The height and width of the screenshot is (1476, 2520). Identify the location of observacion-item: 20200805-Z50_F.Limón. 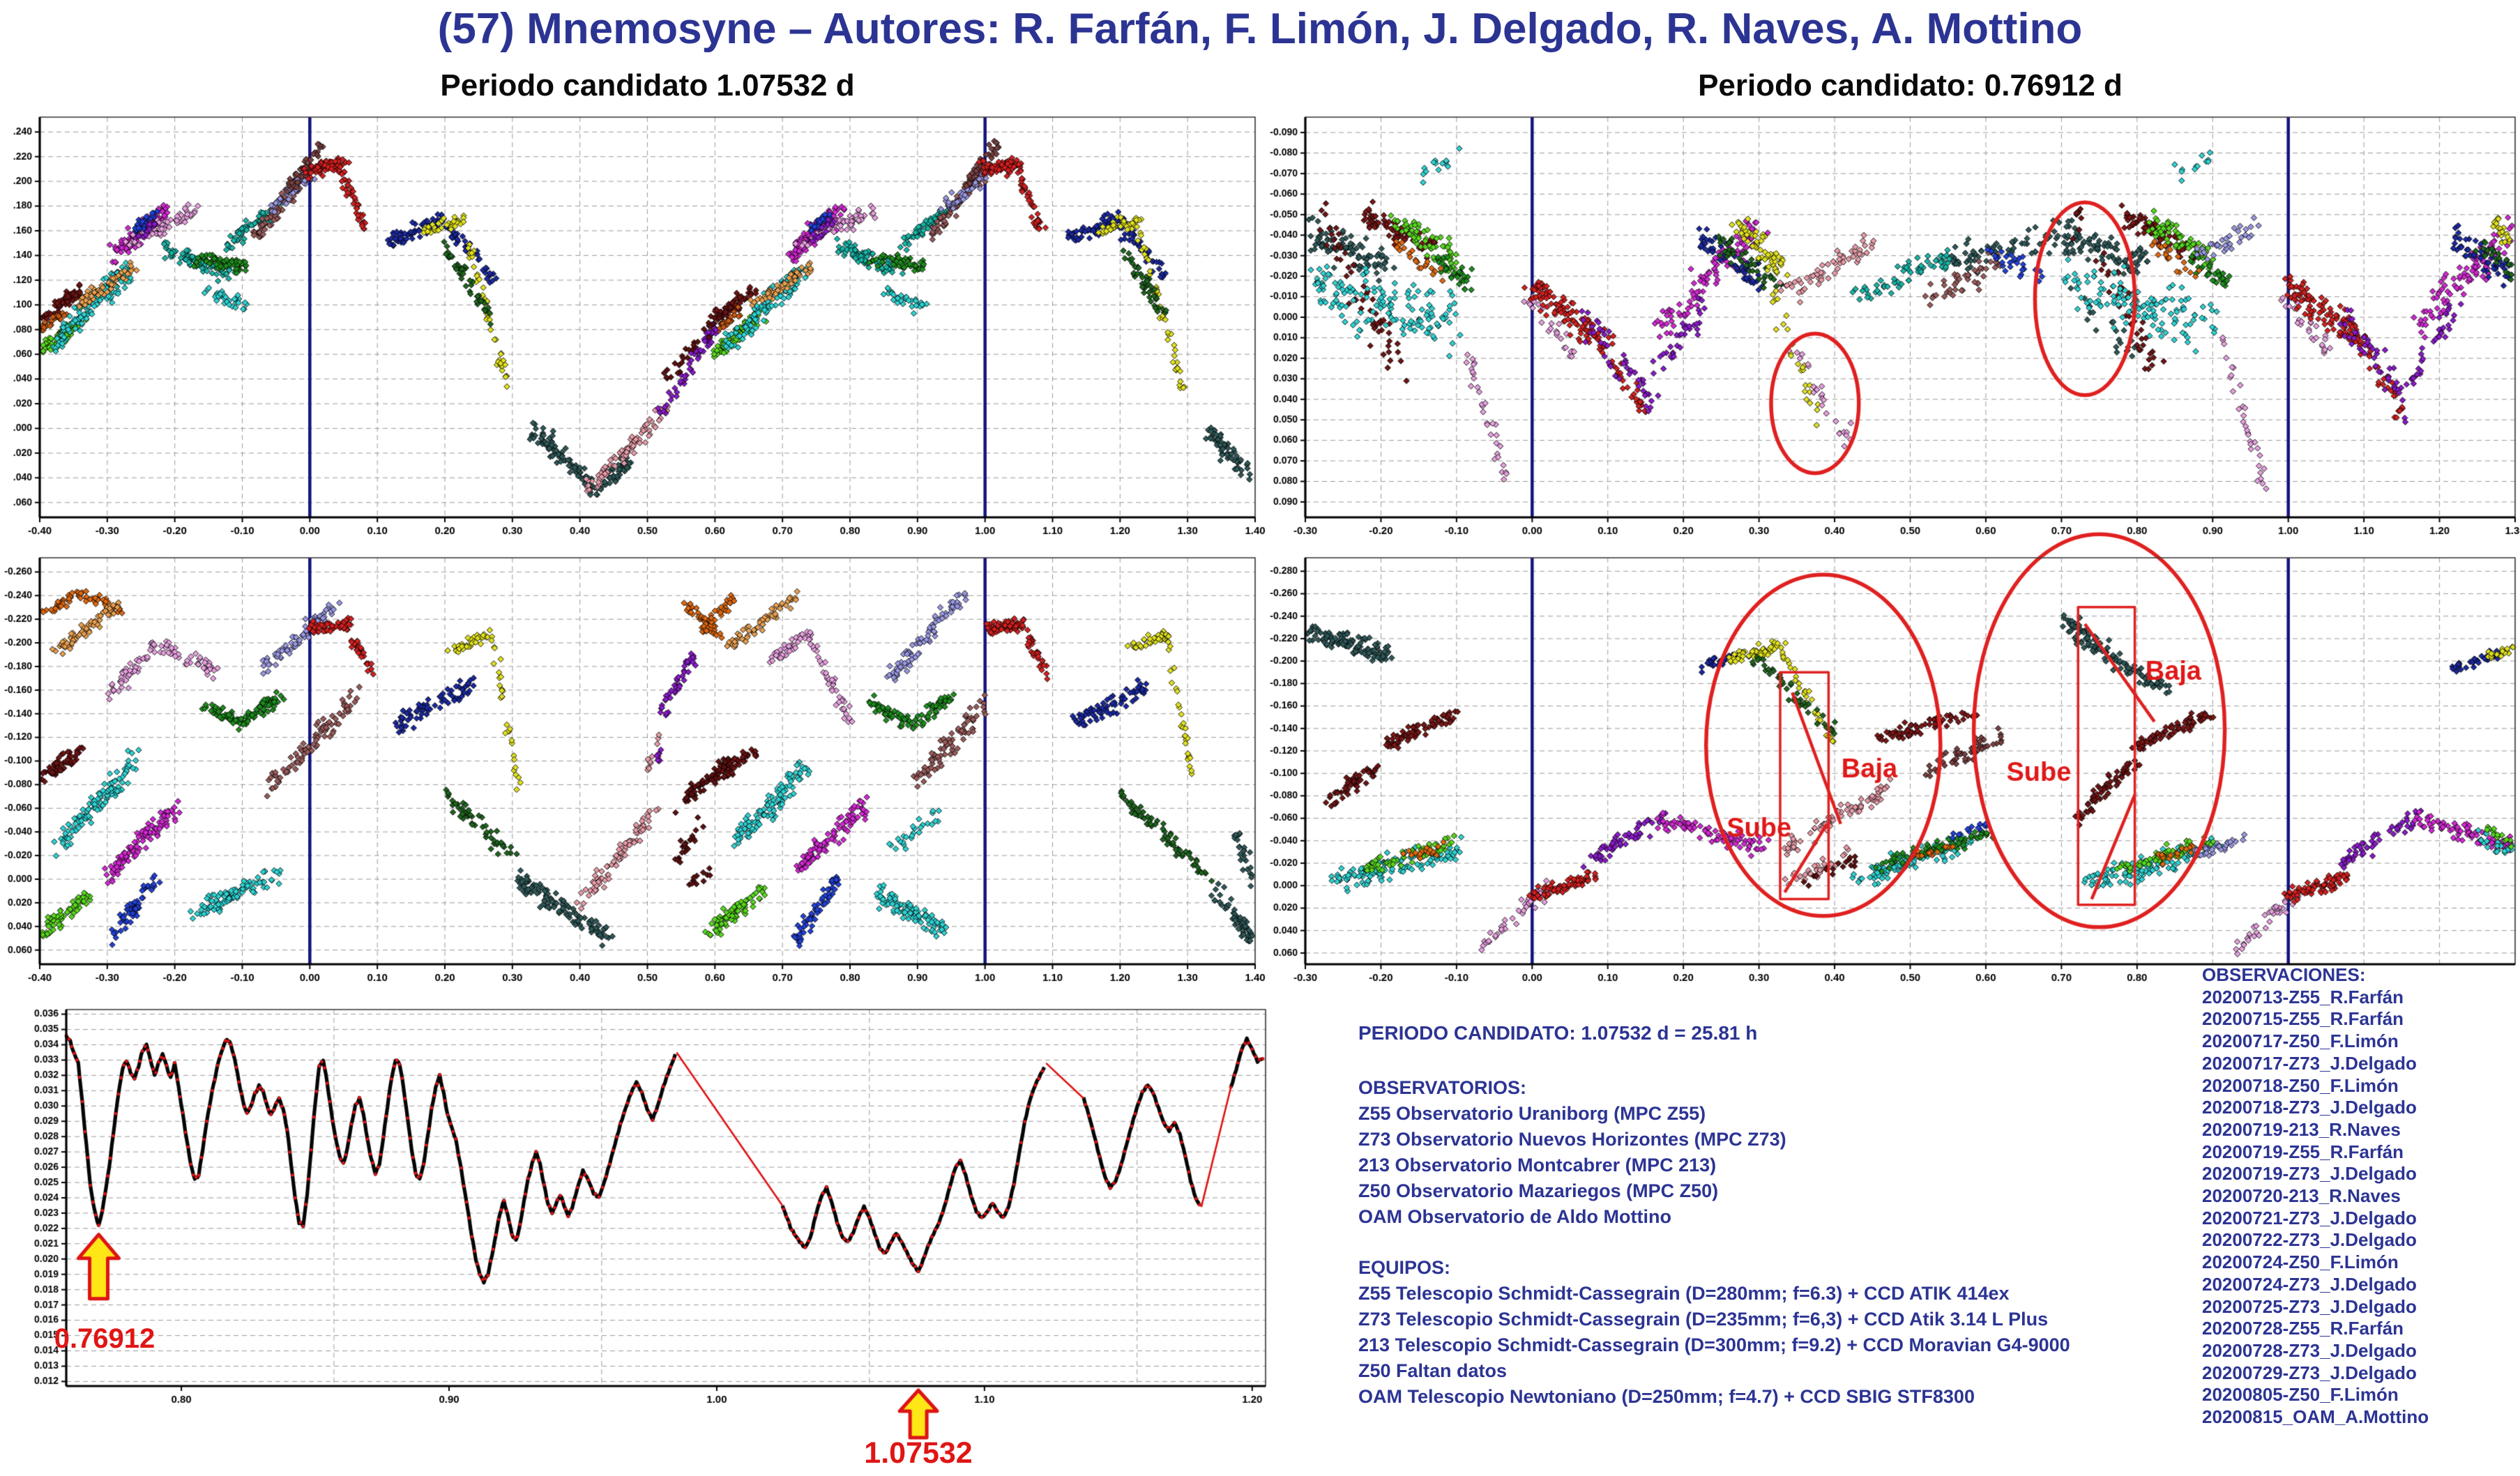
(2301, 1395).